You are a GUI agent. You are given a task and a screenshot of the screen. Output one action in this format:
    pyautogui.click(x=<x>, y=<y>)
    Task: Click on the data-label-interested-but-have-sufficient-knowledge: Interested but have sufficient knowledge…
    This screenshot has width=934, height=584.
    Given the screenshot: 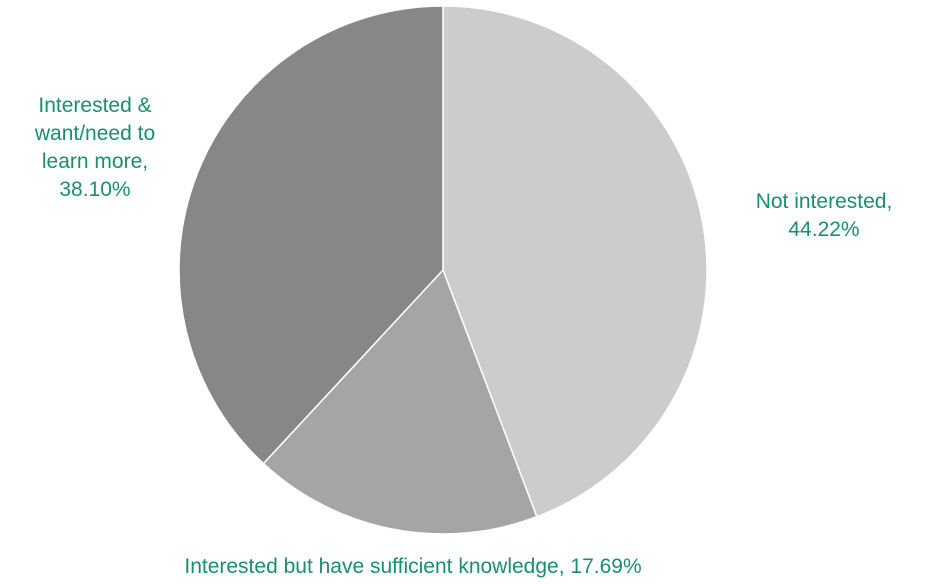 What is the action you would take?
    pyautogui.click(x=412, y=566)
    